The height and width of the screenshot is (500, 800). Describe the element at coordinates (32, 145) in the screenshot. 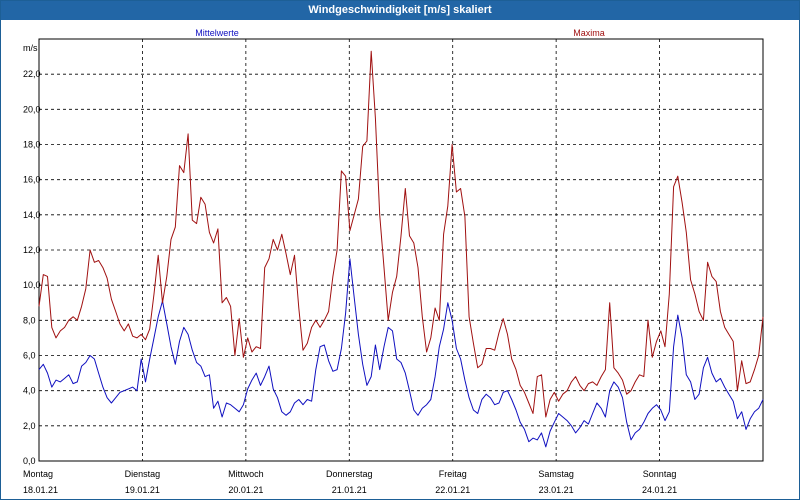

I see `y-tick-label: 18,0` at that location.